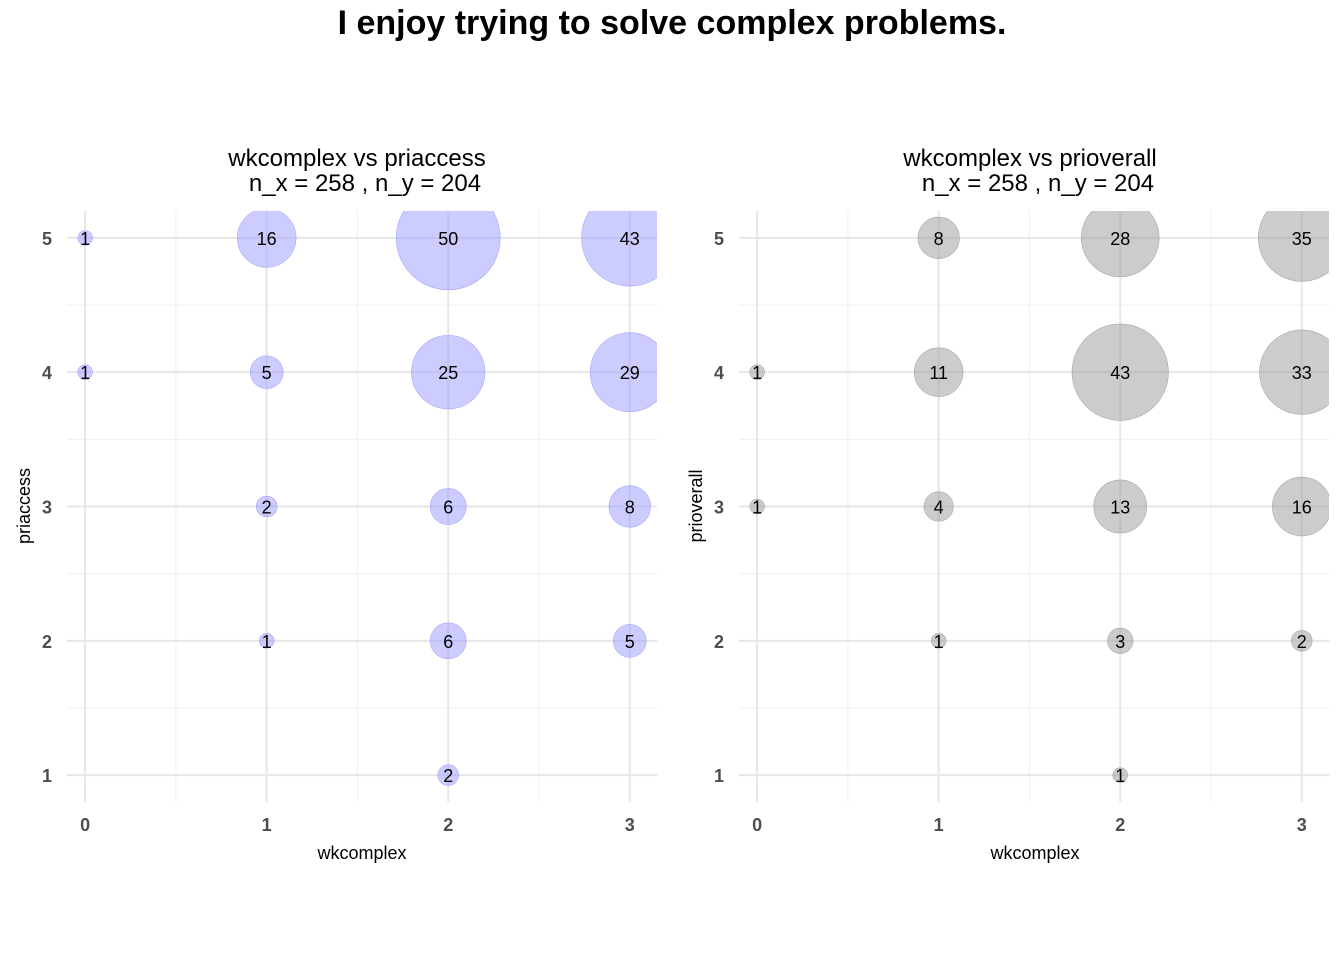 The image size is (1344, 960). I want to click on count-label: 13, so click(1120, 508).